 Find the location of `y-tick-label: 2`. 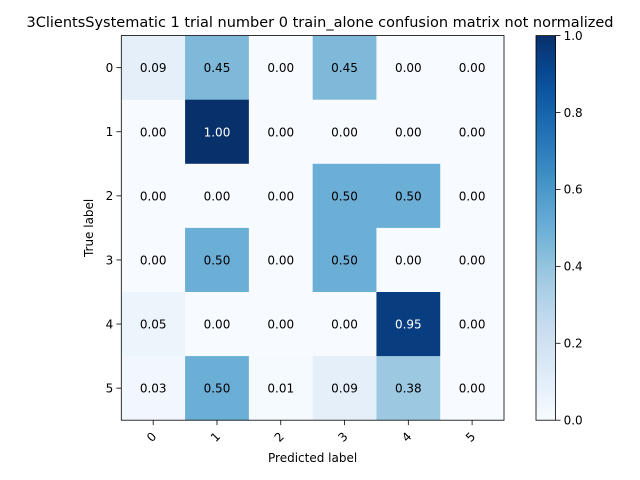

y-tick-label: 2 is located at coordinates (110, 196).